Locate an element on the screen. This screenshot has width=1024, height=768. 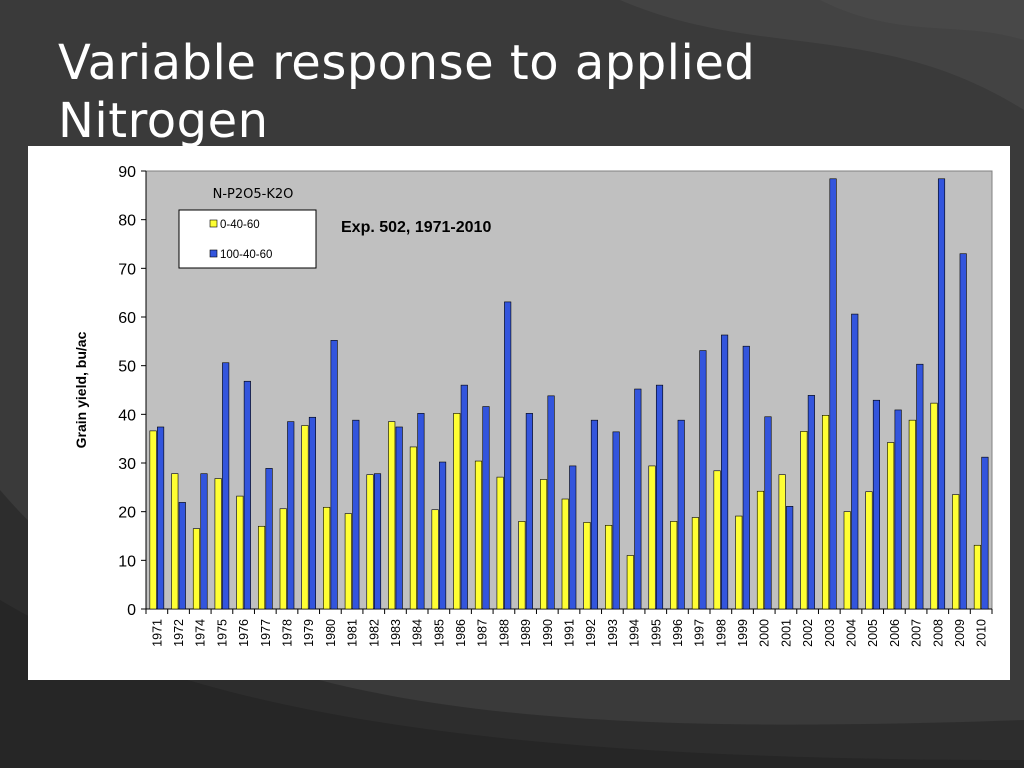
x-tick-label: 2007 is located at coordinates (917, 633).